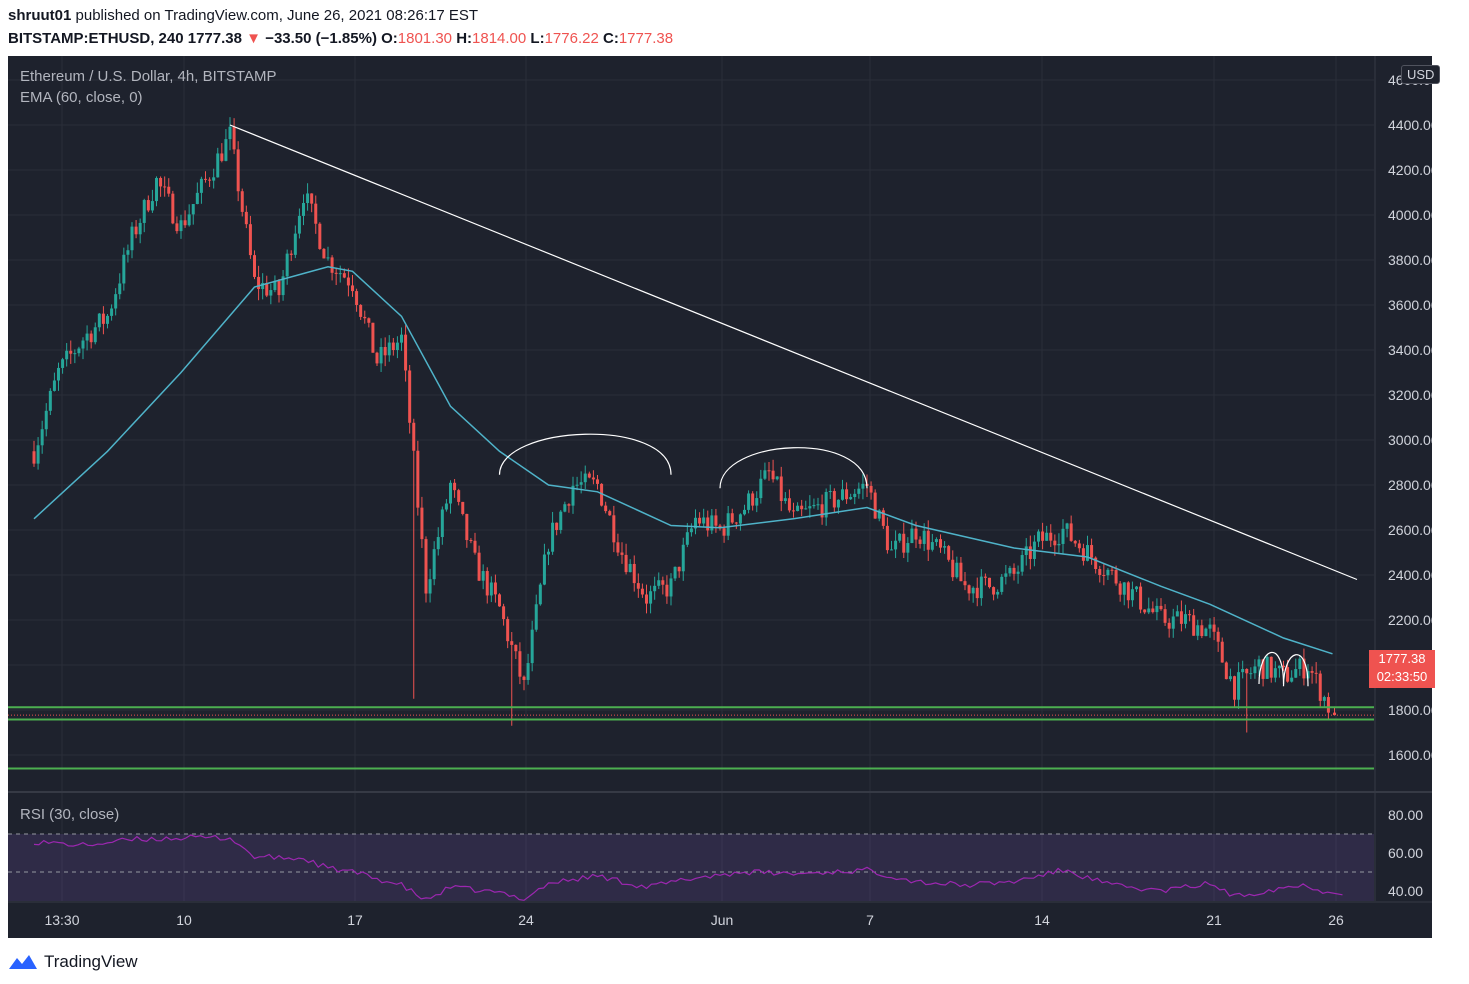  I want to click on open-value: 1801.30, so click(425, 38).